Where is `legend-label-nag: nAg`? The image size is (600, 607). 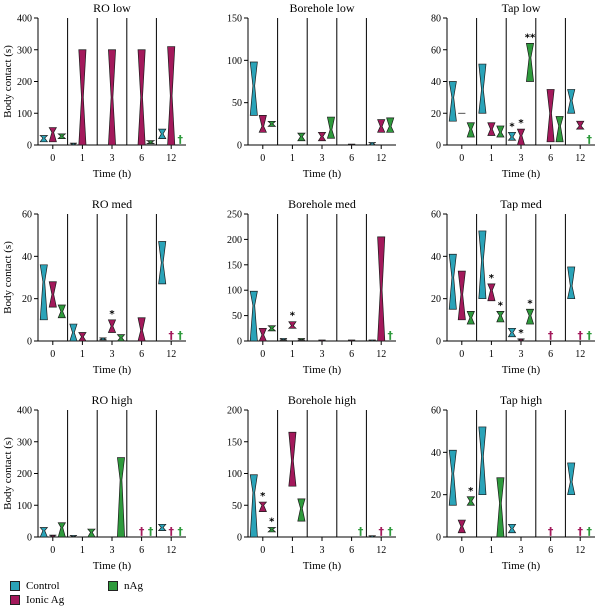 legend-label-nag: nAg is located at coordinates (133, 586).